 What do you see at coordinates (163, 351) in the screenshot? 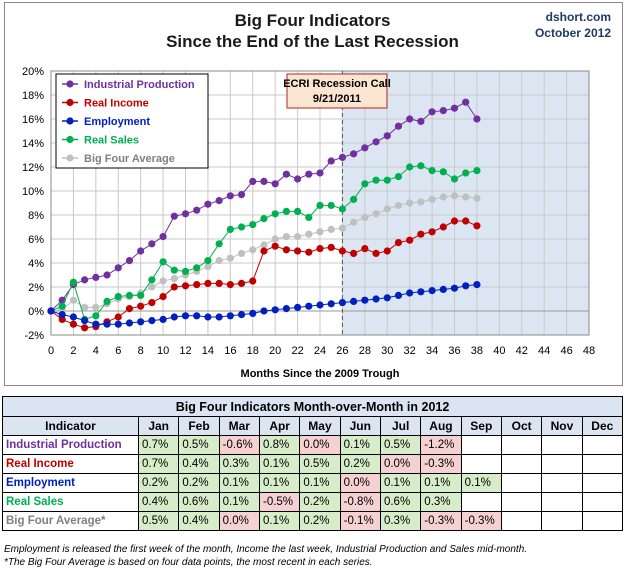
I see `x-tick-label: 10` at bounding box center [163, 351].